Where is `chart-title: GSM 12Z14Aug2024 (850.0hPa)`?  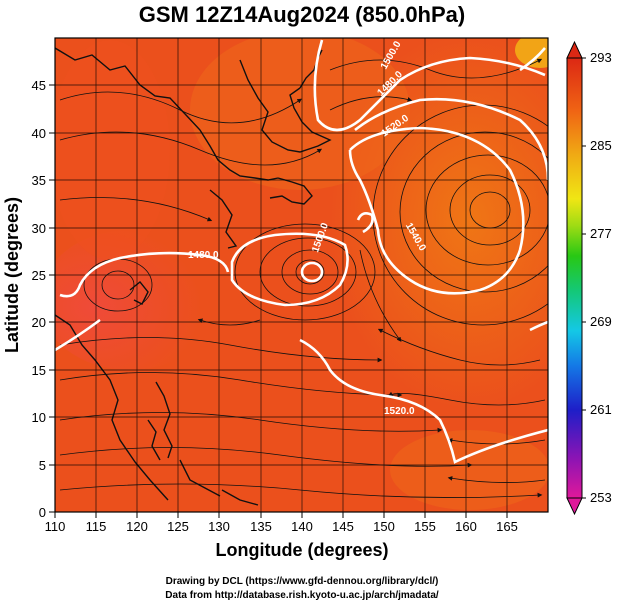 chart-title: GSM 12Z14Aug2024 (850.0hPa) is located at coordinates (302, 14).